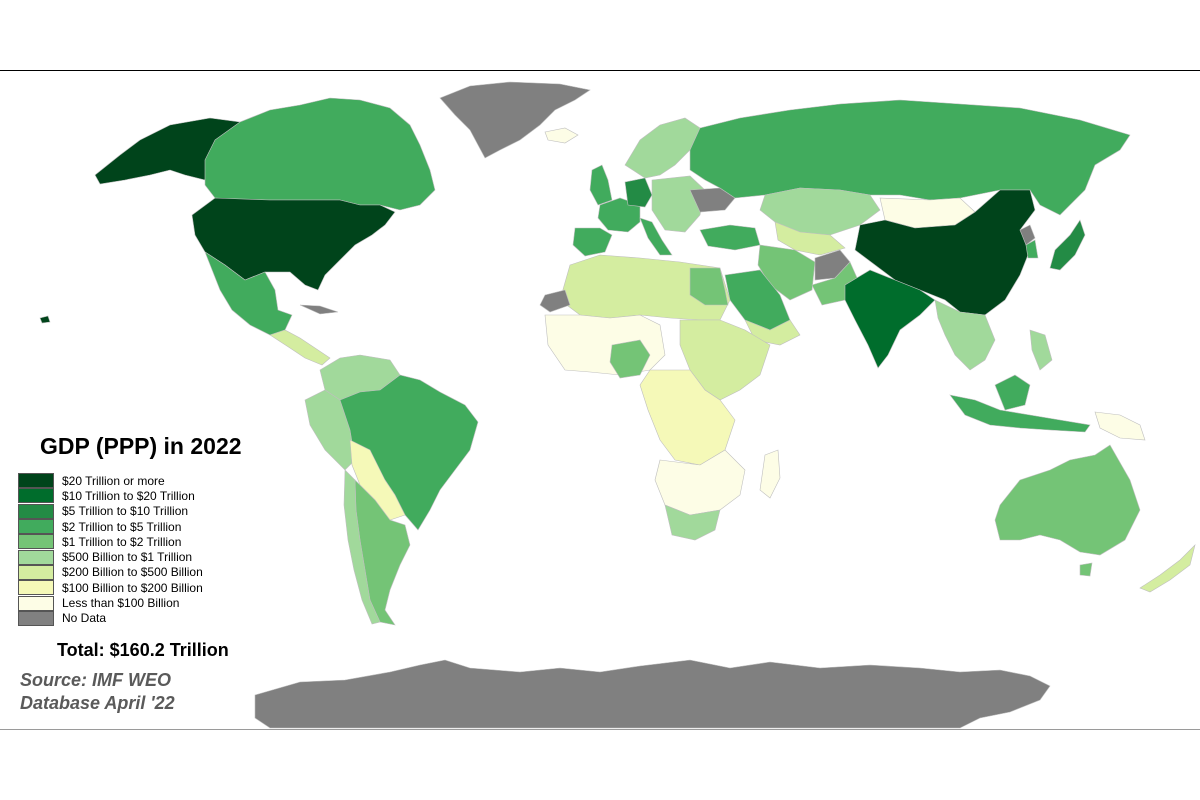  Describe the element at coordinates (656, 236) in the screenshot. I see `region-italy` at that location.